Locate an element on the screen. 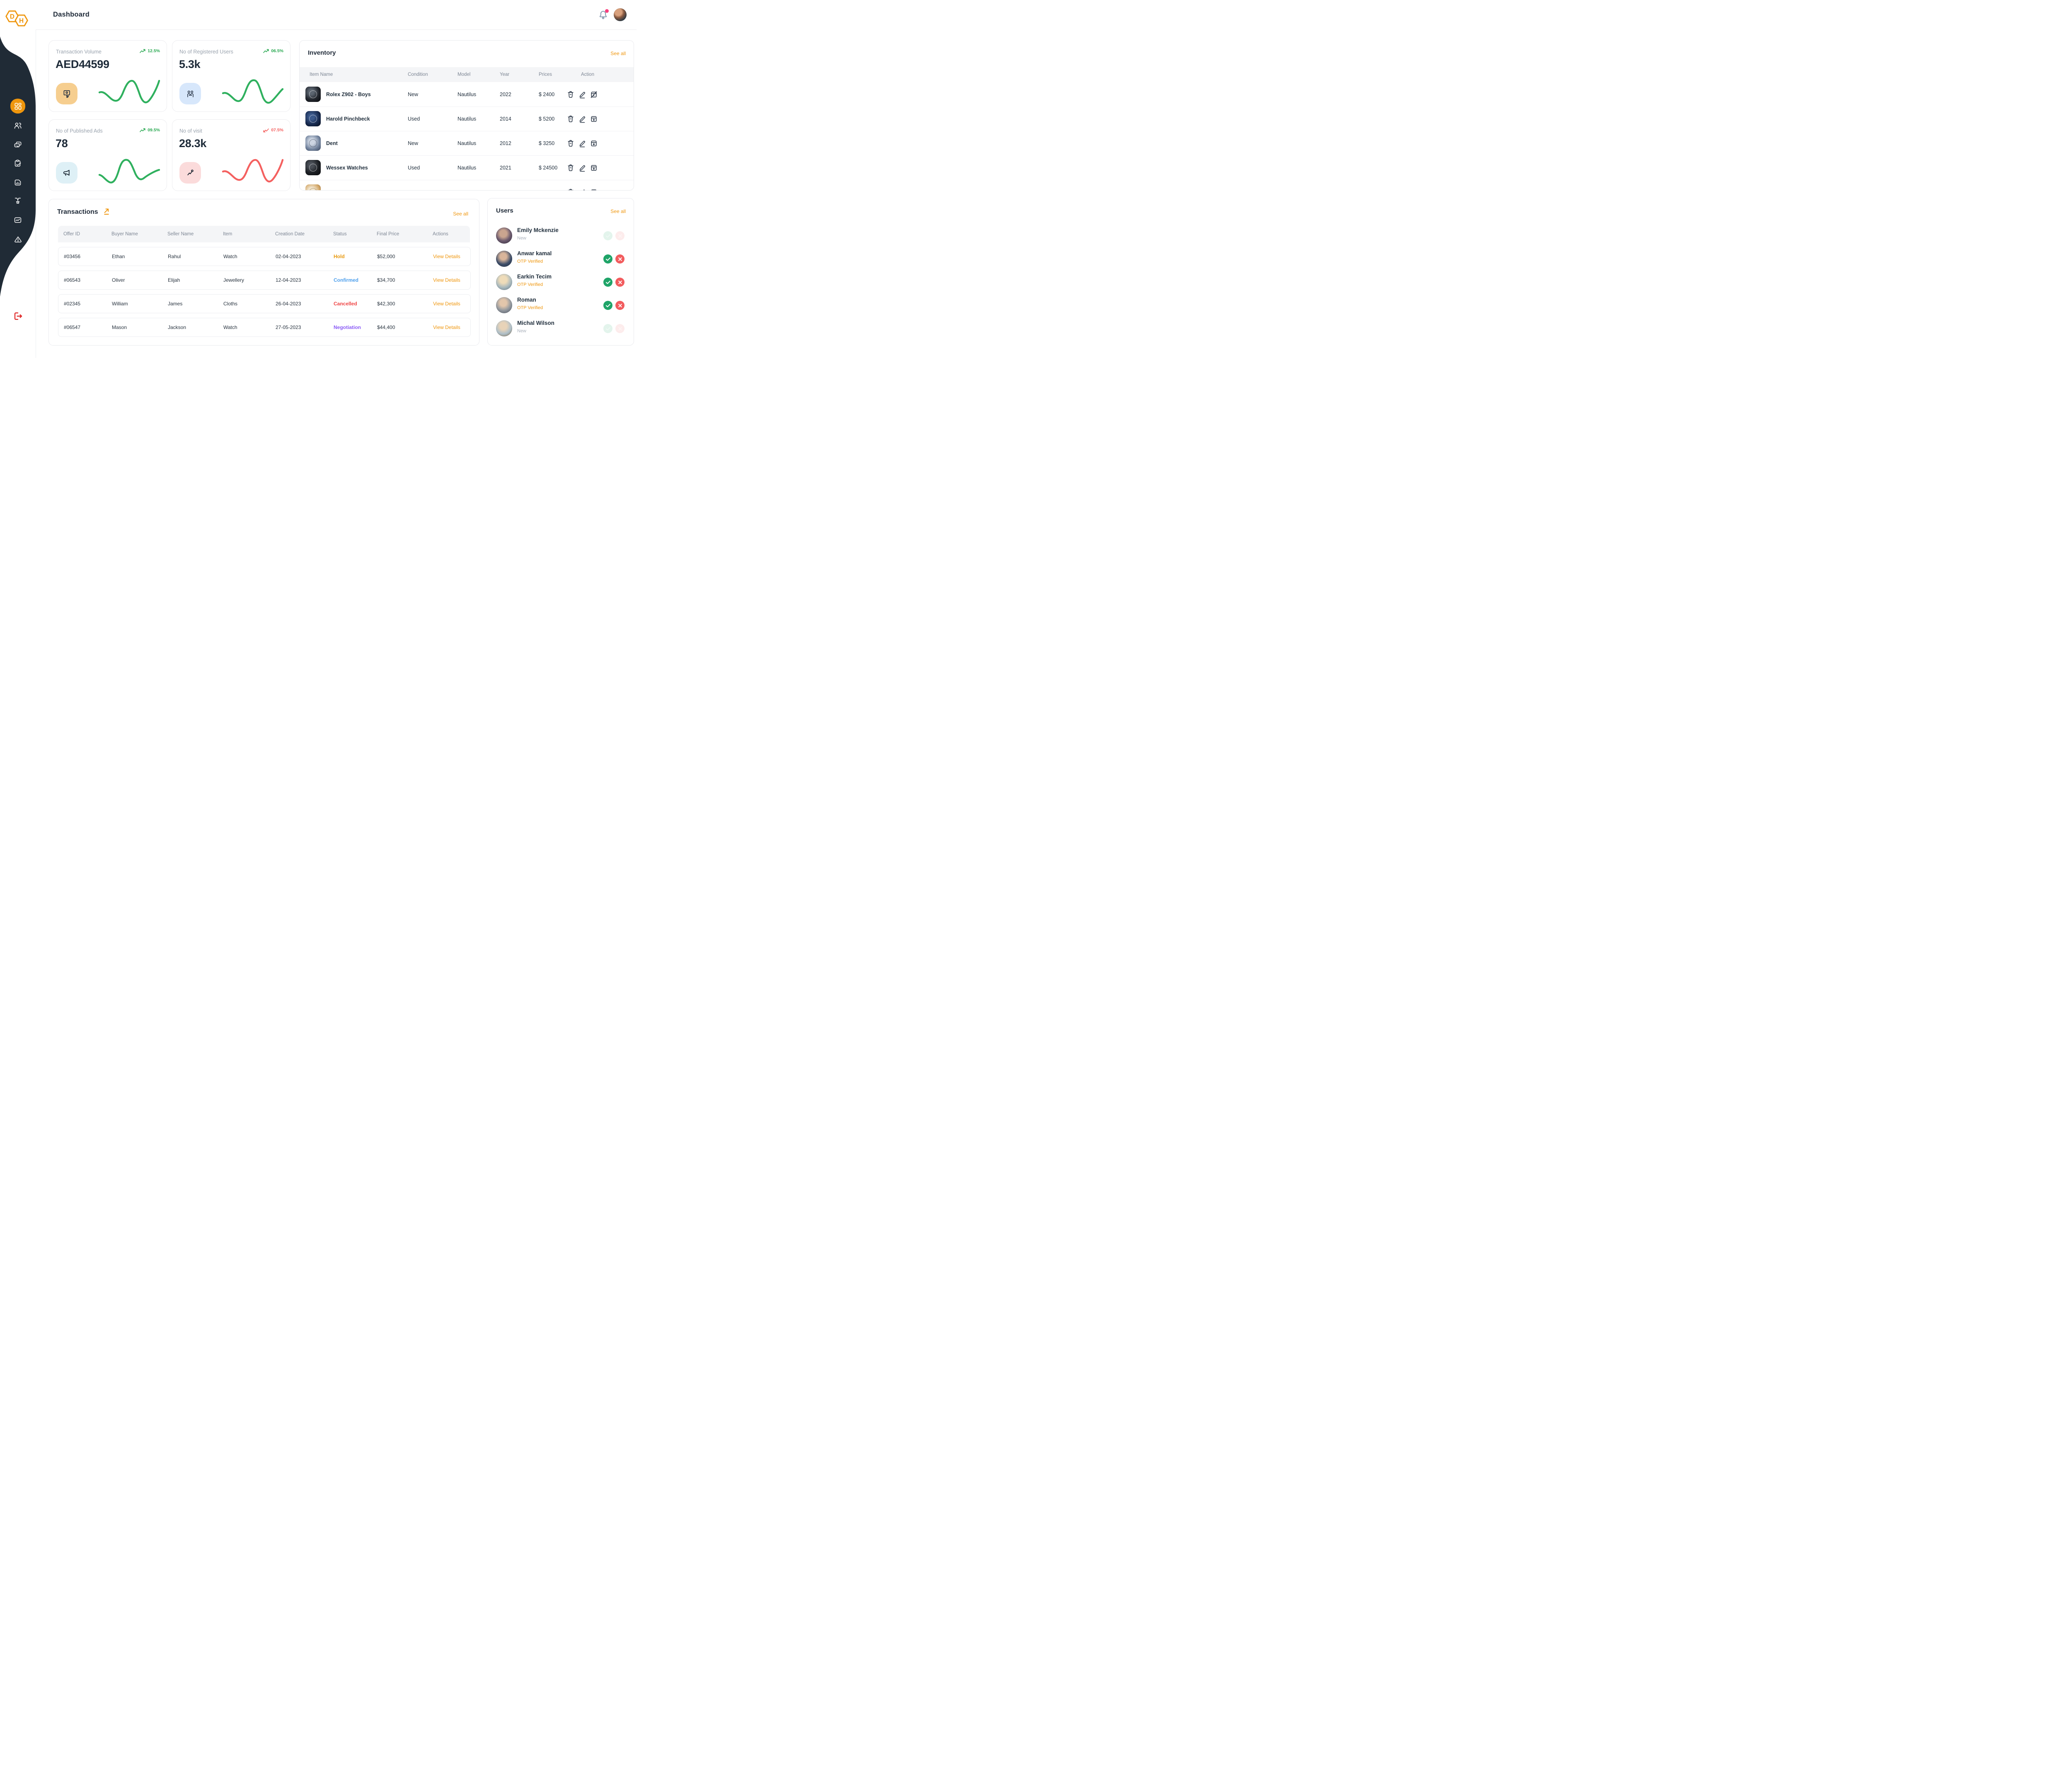 Image resolution: width=2072 pixels, height=1790 pixels. sparkline is located at coordinates (129, 92).